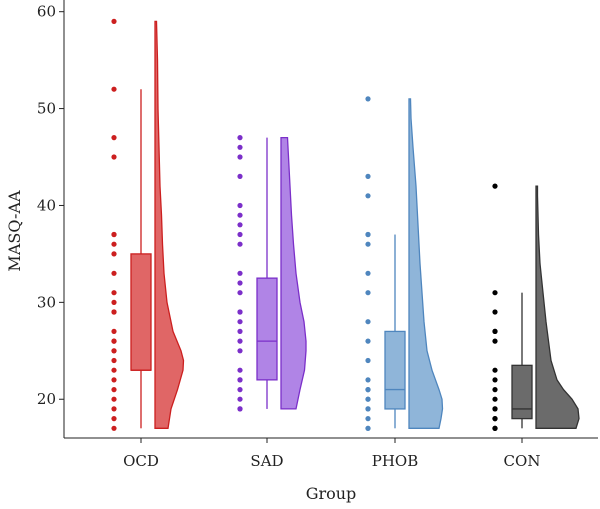 This screenshot has width=600, height=509. I want to click on y-axis-title: MASQ-AA, so click(14, 231).